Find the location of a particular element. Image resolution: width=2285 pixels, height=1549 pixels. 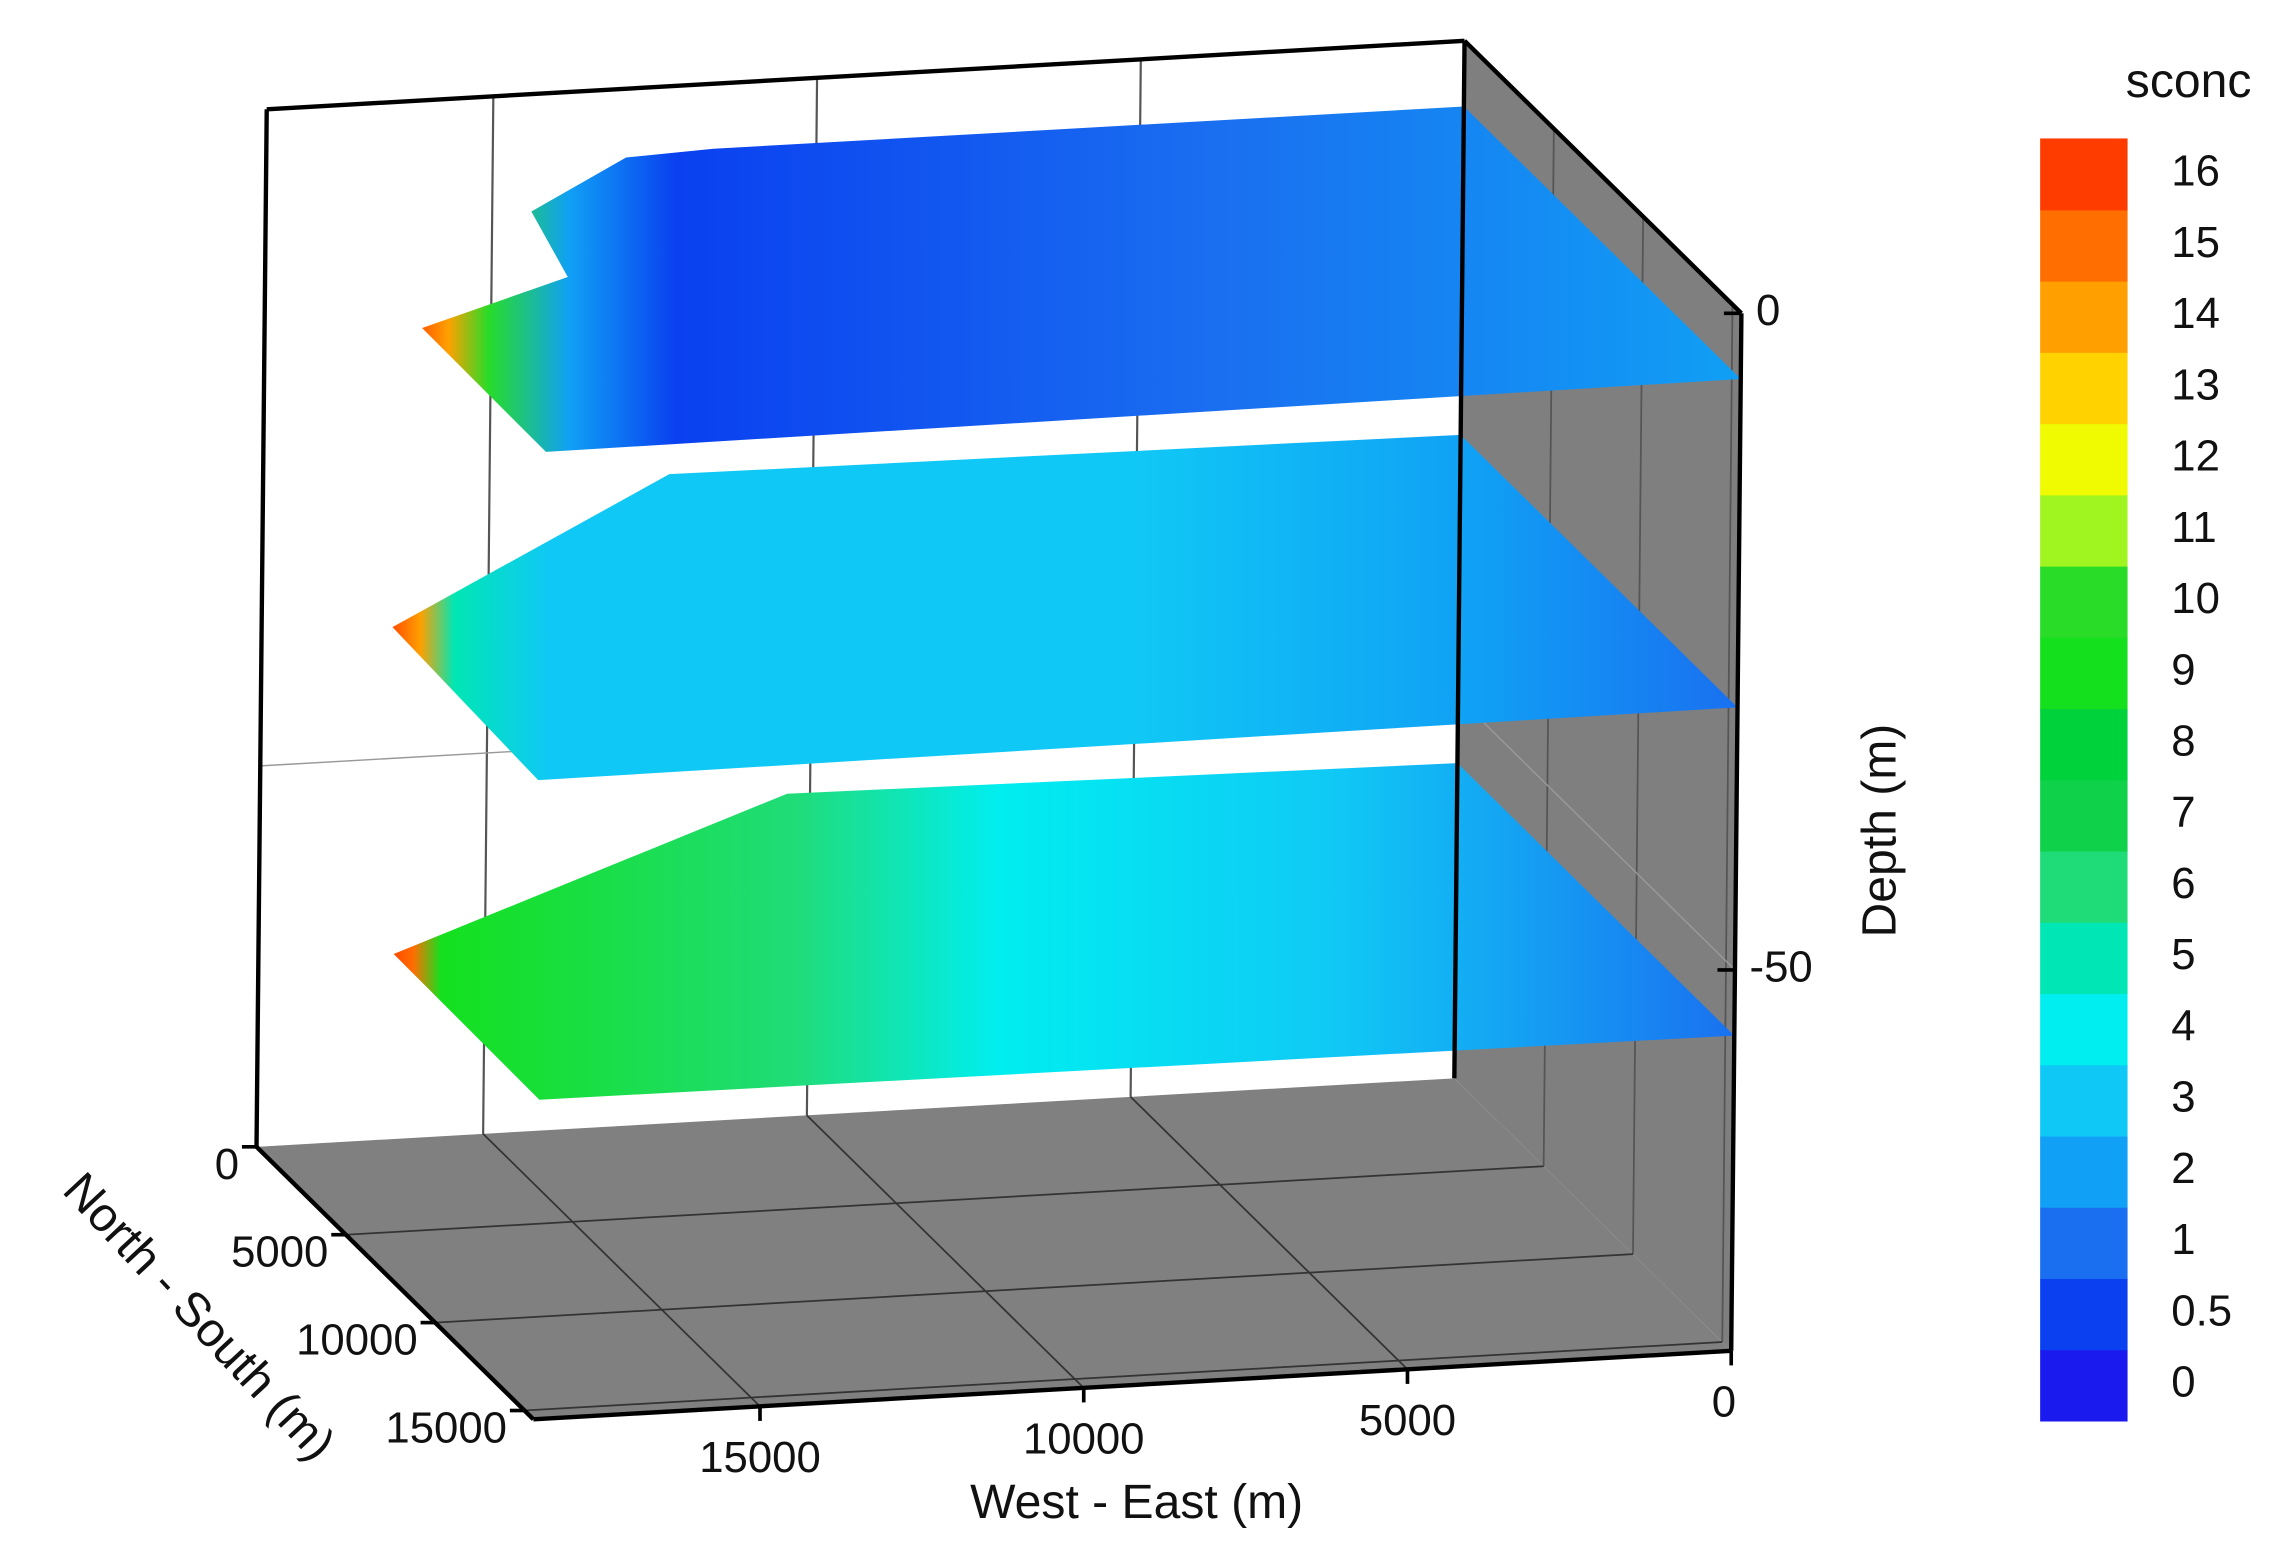

y-tick-label: 5000 is located at coordinates (279, 1252).